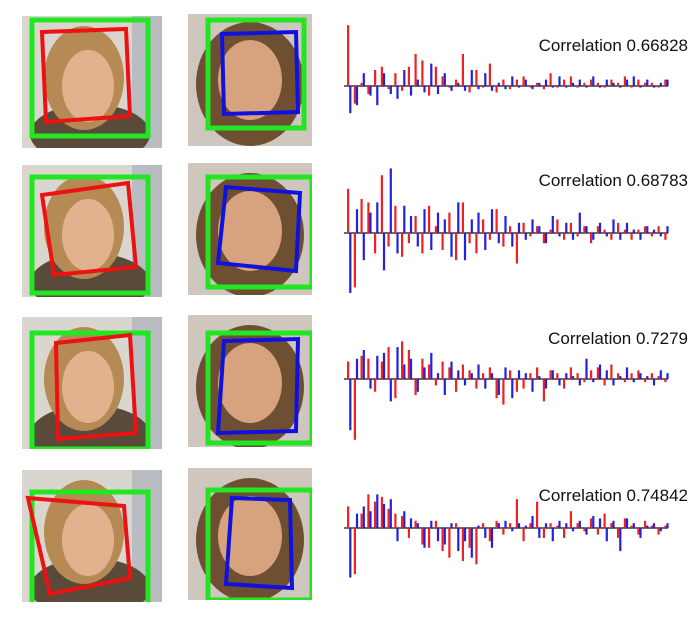  Describe the element at coordinates (613, 181) in the screenshot. I see `correlation-label: Correlation 0.68783` at that location.